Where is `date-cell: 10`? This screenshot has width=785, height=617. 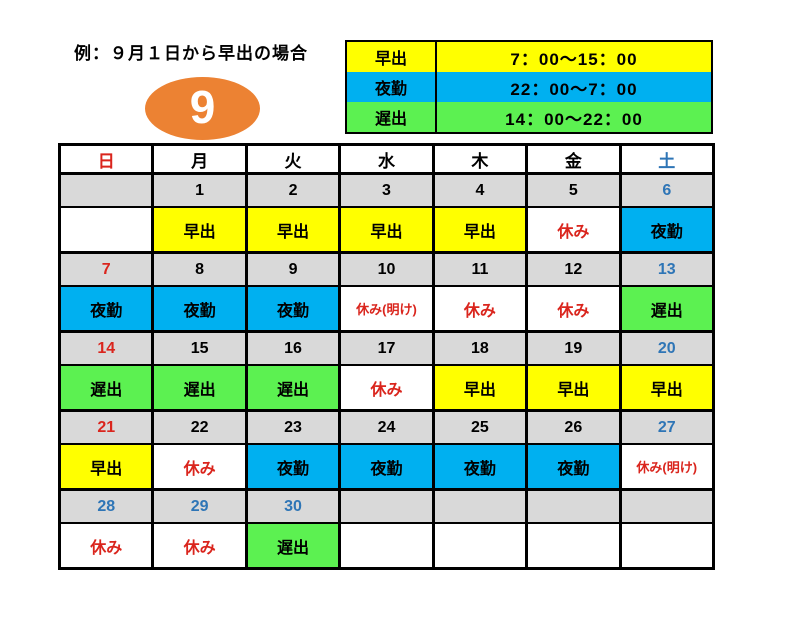 date-cell: 10 is located at coordinates (386, 269).